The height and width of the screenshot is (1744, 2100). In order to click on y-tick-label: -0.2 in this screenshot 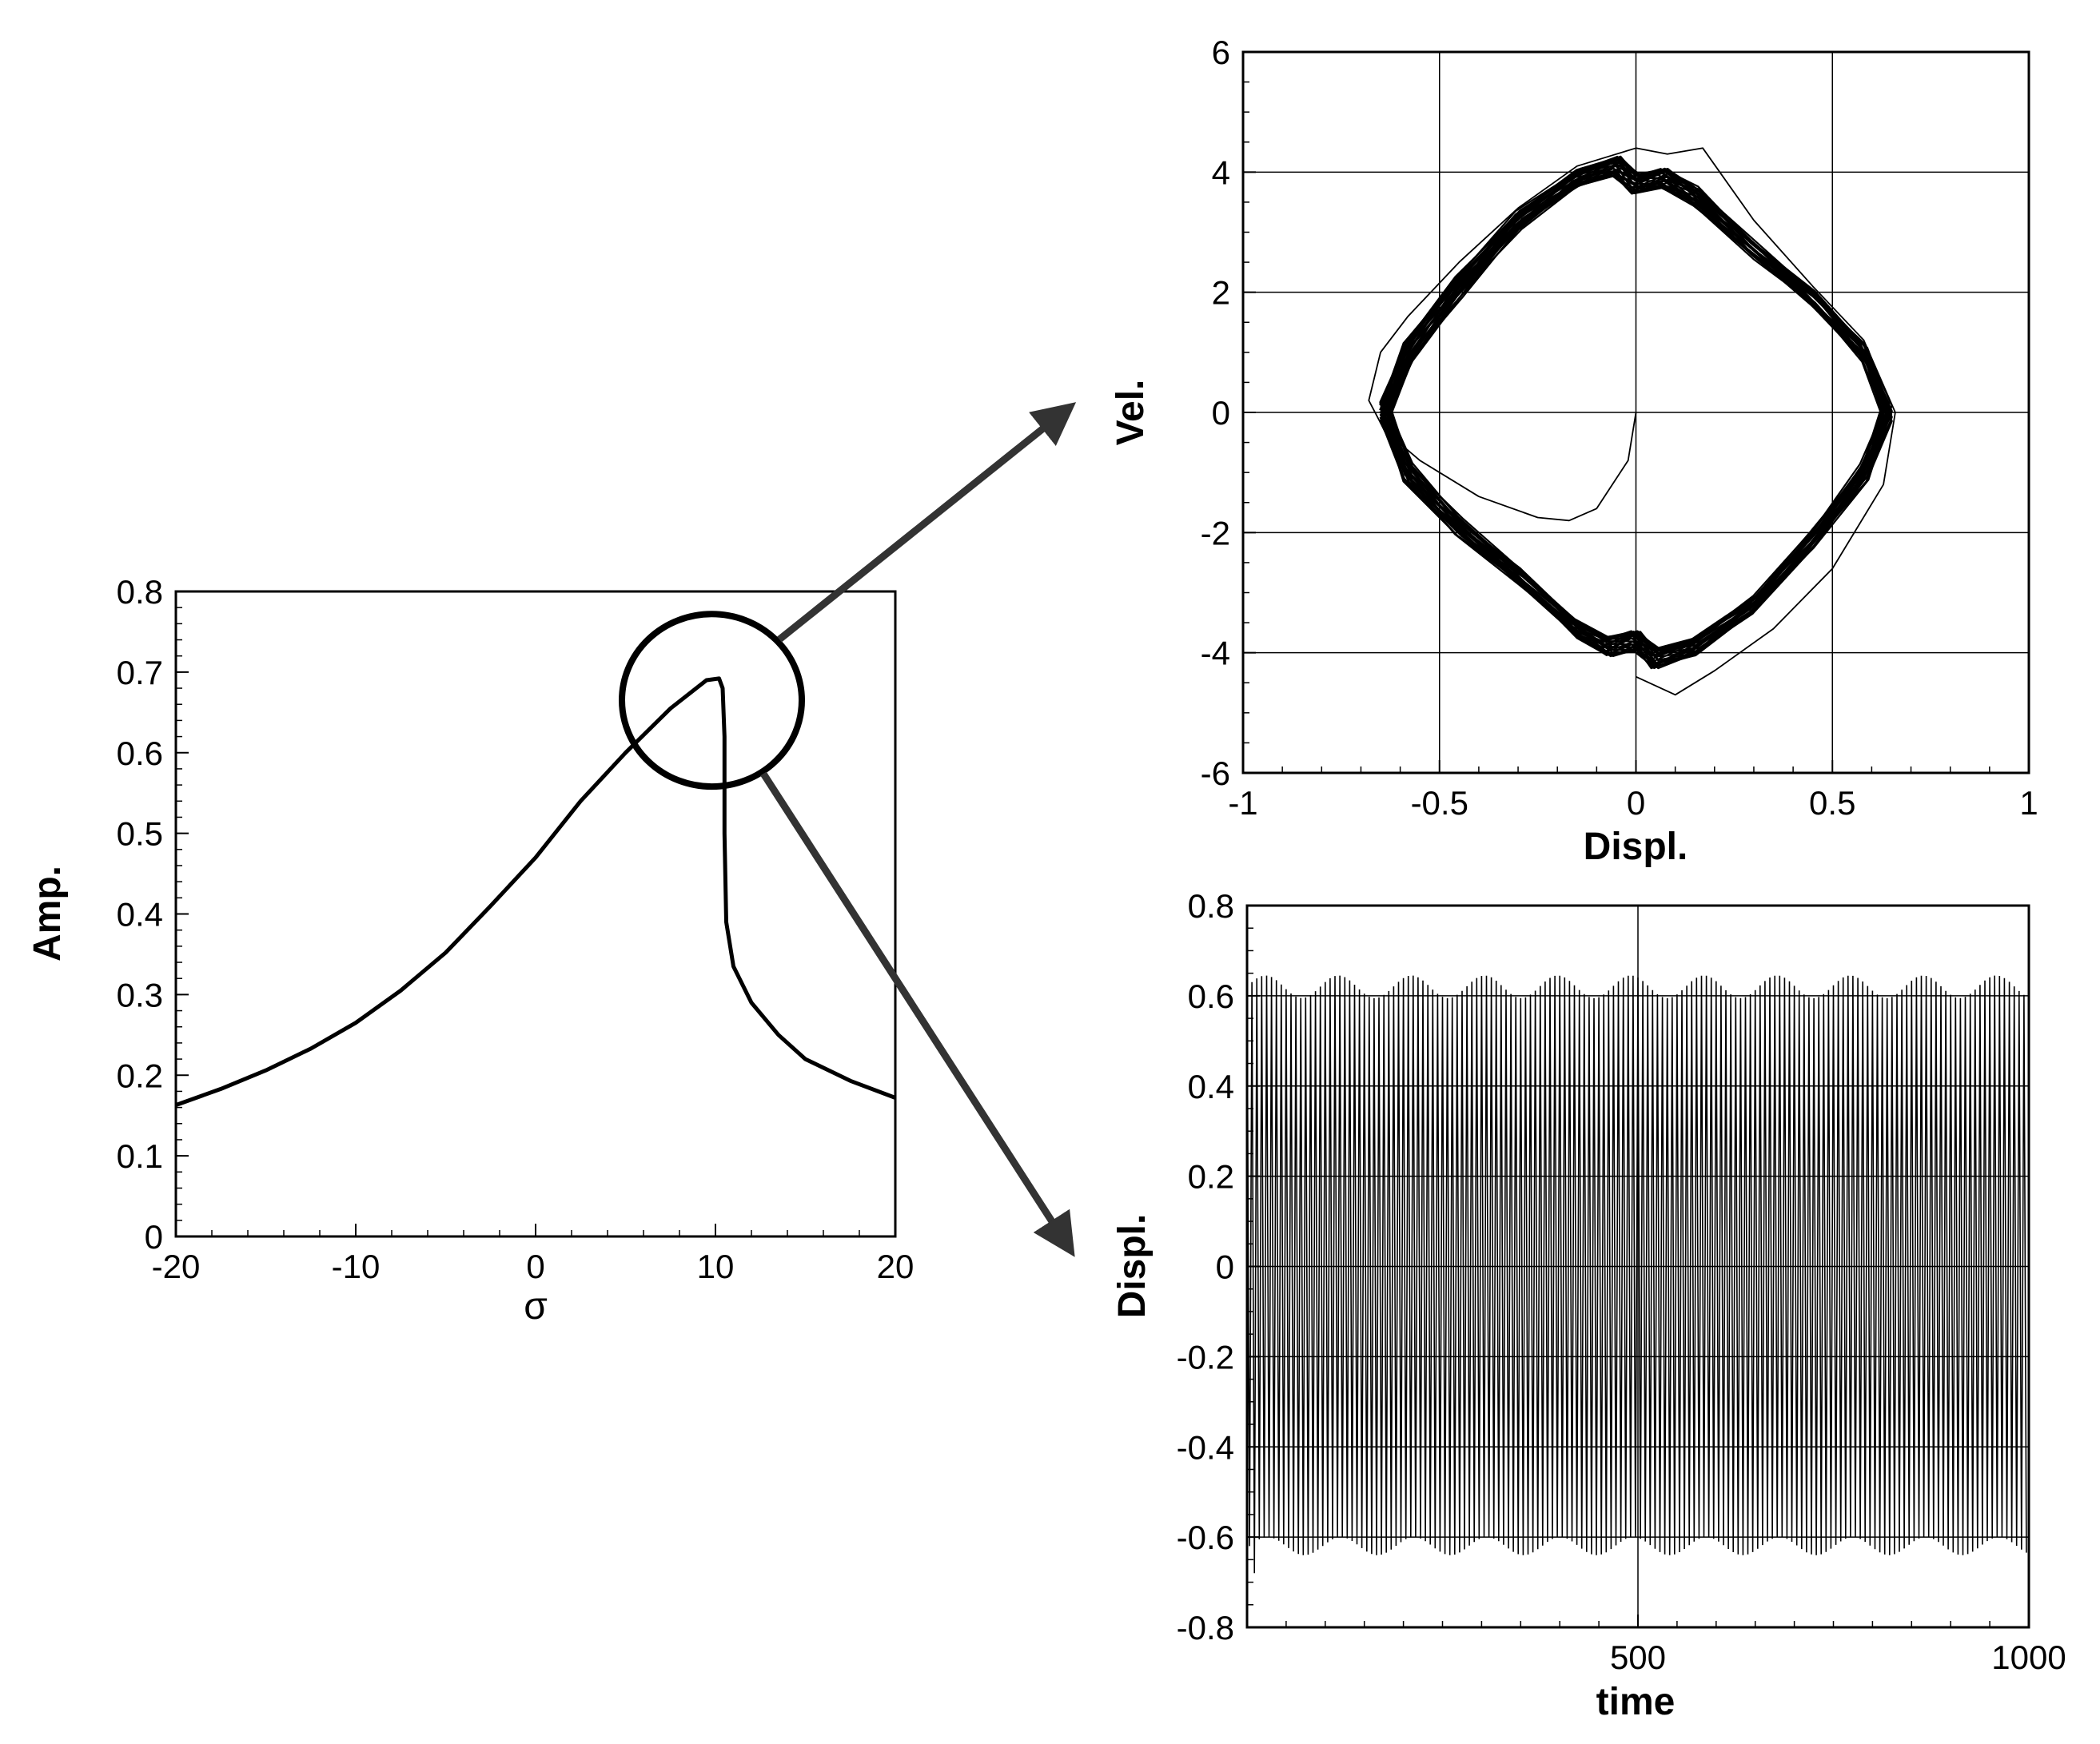, I will do `click(1205, 1357)`.